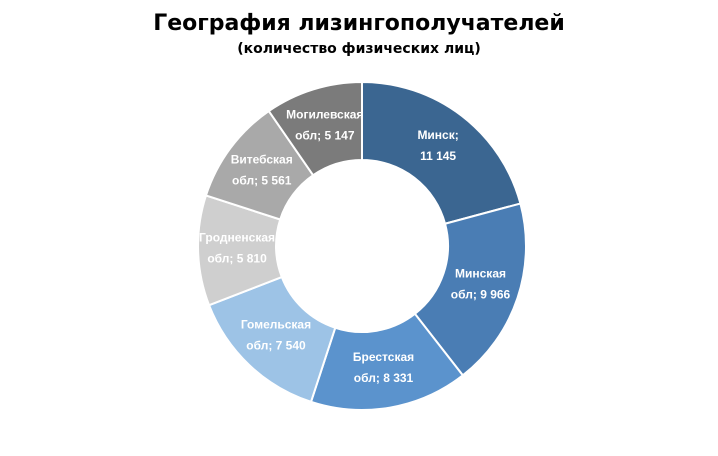 Image resolution: width=718 pixels, height=456 pixels. What do you see at coordinates (324, 115) in the screenshot?
I see `slice-label-category: Могилевская` at bounding box center [324, 115].